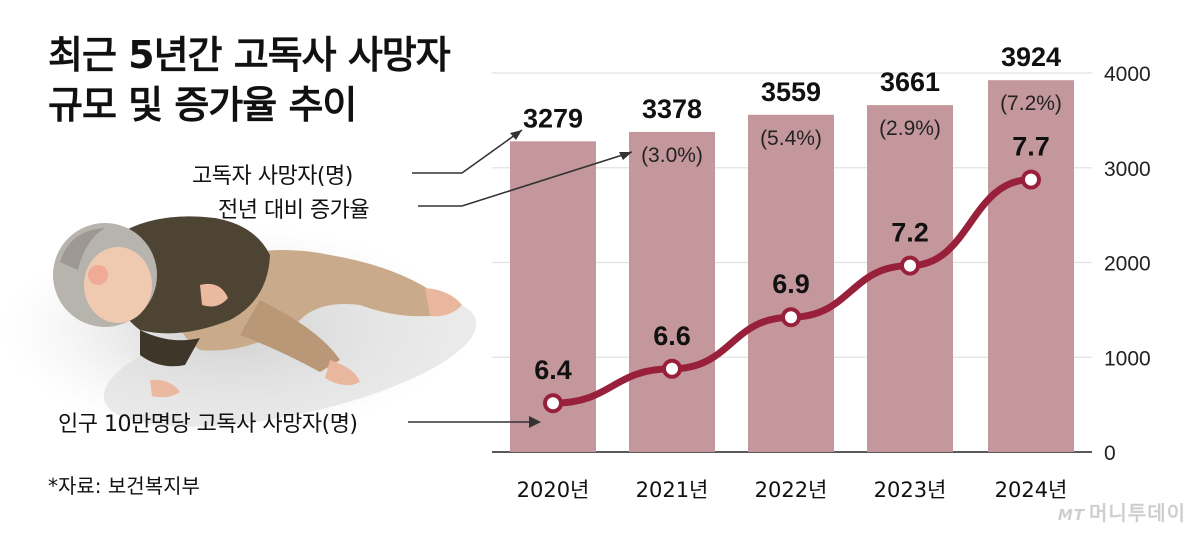 The width and height of the screenshot is (1200, 534). I want to click on x-tick-label: 2021년, so click(672, 490).